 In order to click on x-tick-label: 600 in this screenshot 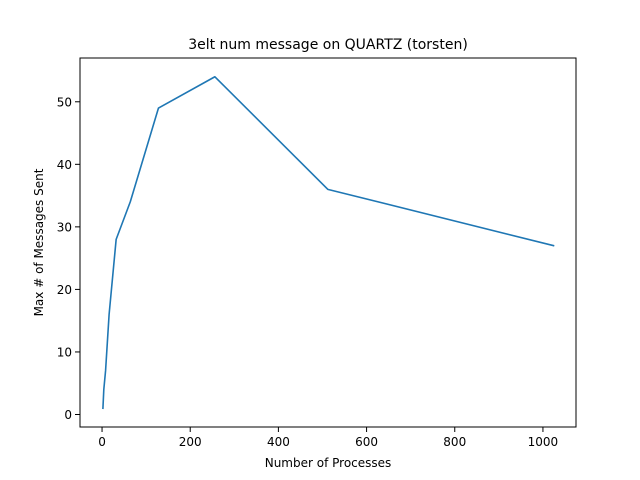, I will do `click(366, 442)`.